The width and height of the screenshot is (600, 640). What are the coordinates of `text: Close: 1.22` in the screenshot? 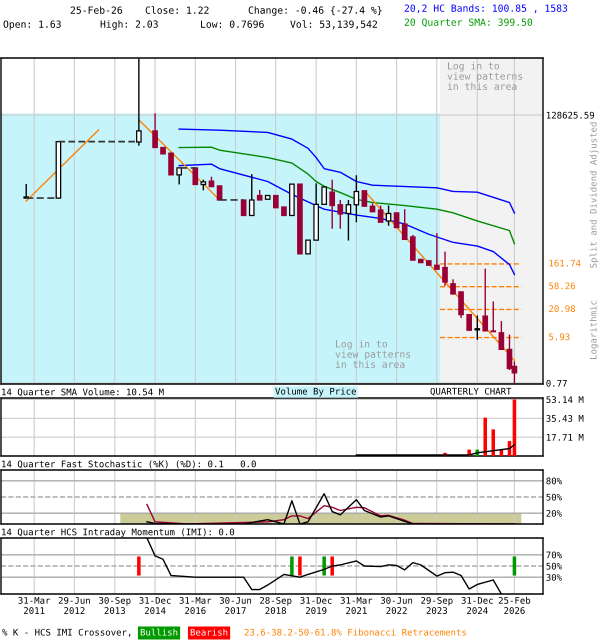 It's located at (177, 10).